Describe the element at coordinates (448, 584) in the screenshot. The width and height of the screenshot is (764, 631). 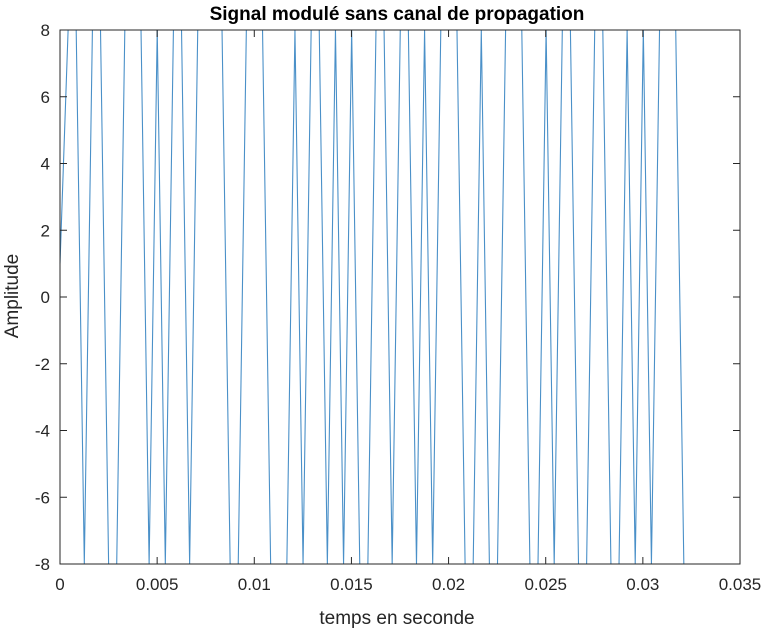
I see `x-tick-label: 0.02` at that location.